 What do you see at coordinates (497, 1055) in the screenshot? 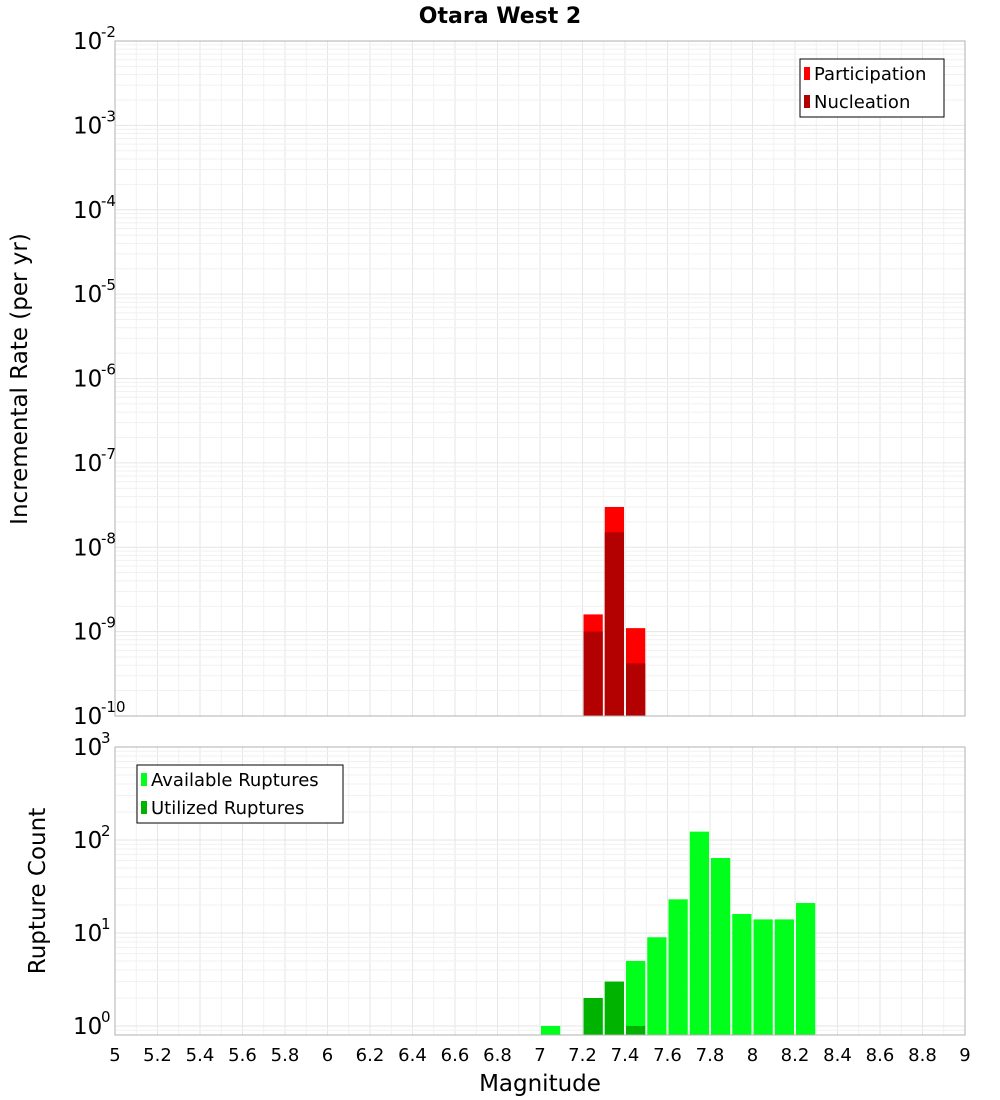
I see `x-tick-label: 6.8` at bounding box center [497, 1055].